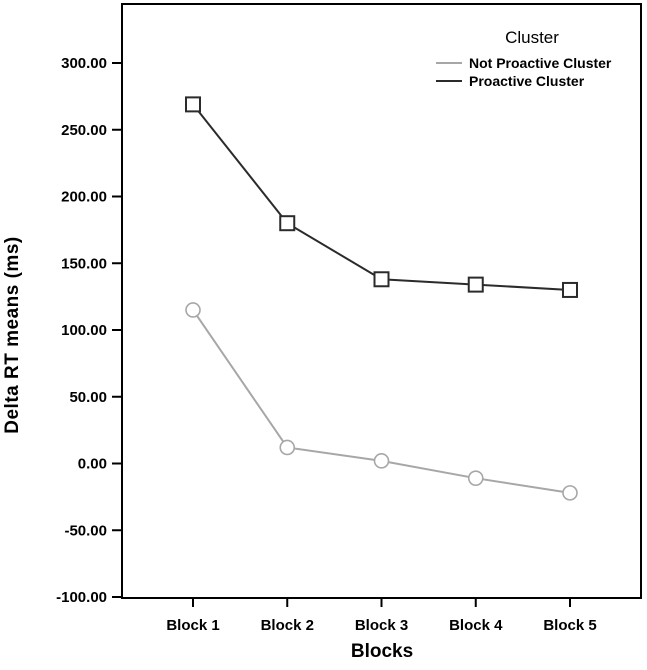  What do you see at coordinates (92, 464) in the screenshot?
I see `y-tick-label: 0.00` at bounding box center [92, 464].